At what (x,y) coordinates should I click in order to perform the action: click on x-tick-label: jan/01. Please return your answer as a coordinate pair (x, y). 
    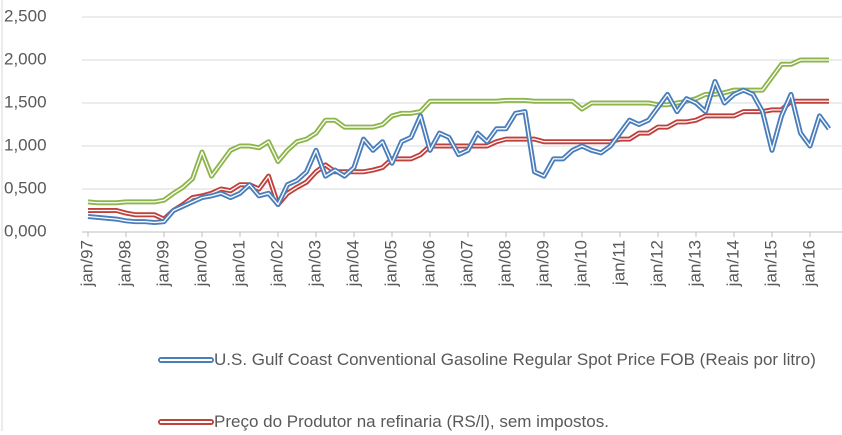
    Looking at the image, I should click on (238, 263).